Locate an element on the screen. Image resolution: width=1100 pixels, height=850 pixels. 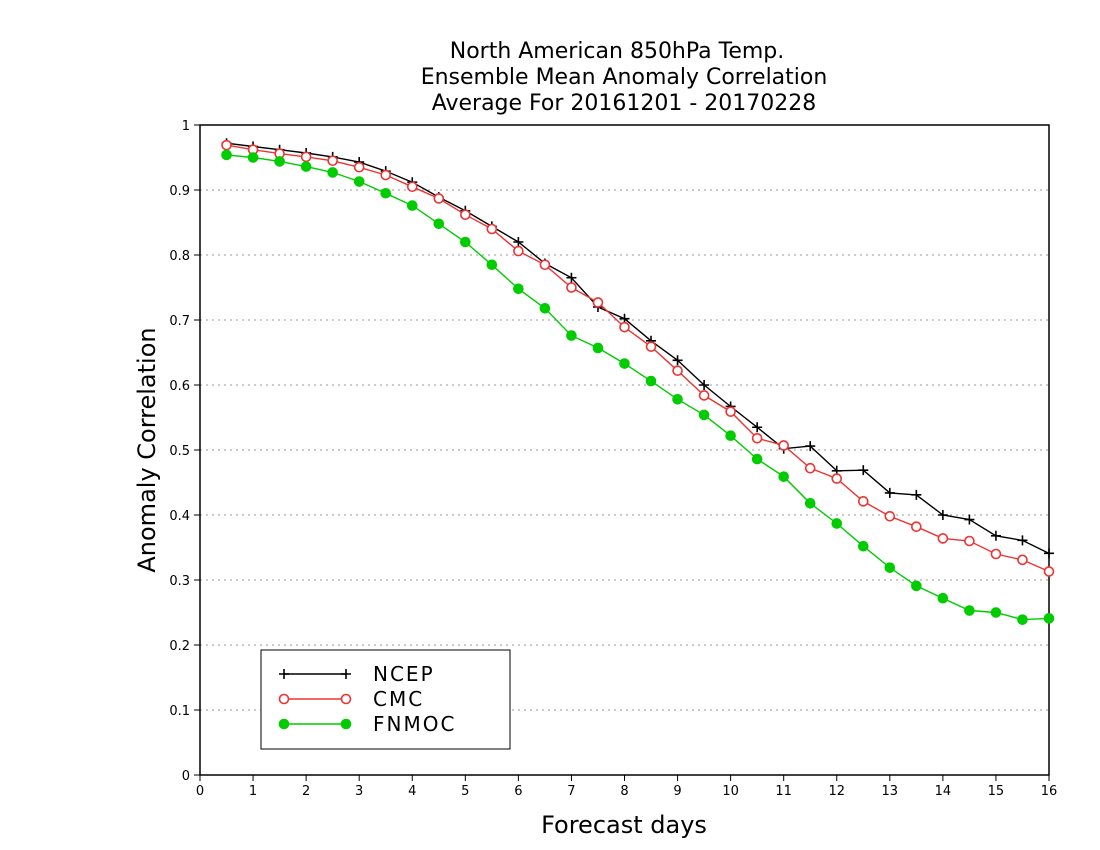
x-tick-label: 10 is located at coordinates (730, 791).